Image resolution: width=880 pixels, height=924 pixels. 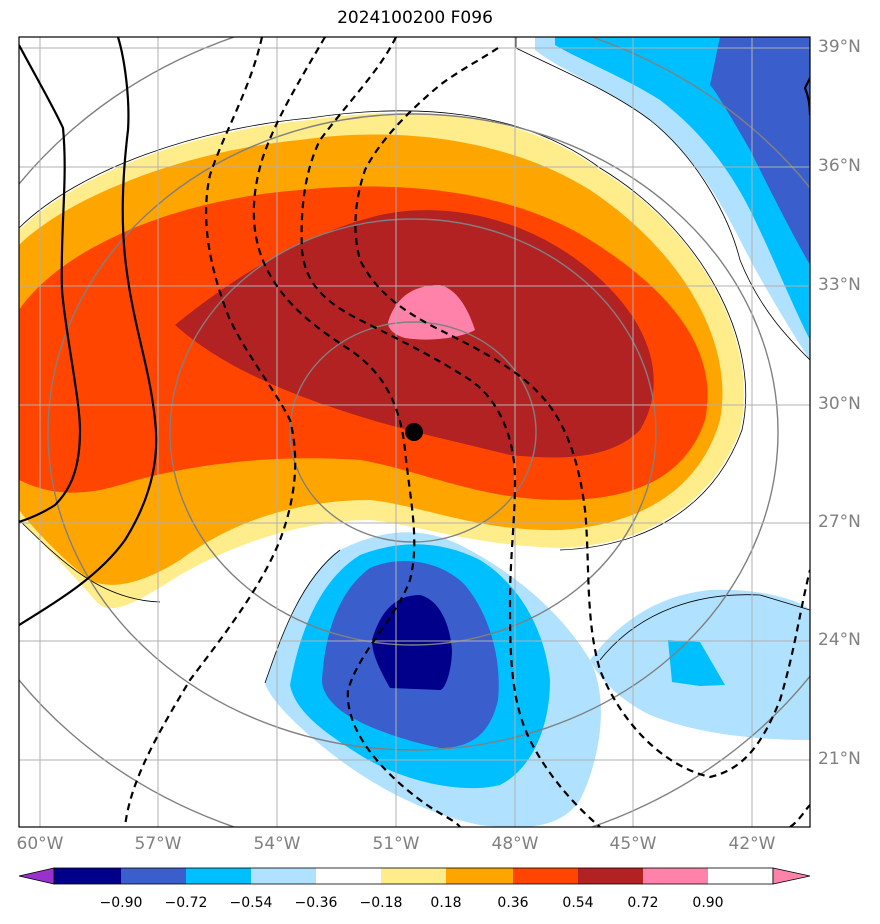 I want to click on lat-tick-label: 36°N, so click(x=839, y=166).